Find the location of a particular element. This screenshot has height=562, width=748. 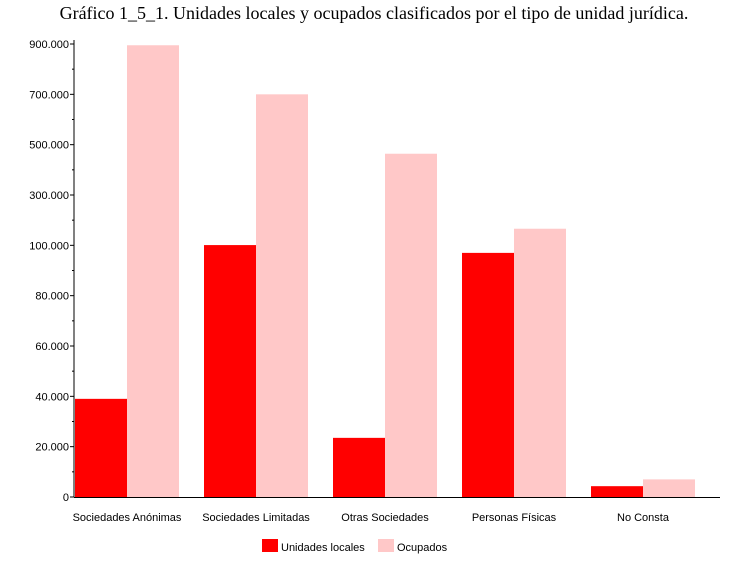

x-category-label: Personas Físicas is located at coordinates (514, 518).